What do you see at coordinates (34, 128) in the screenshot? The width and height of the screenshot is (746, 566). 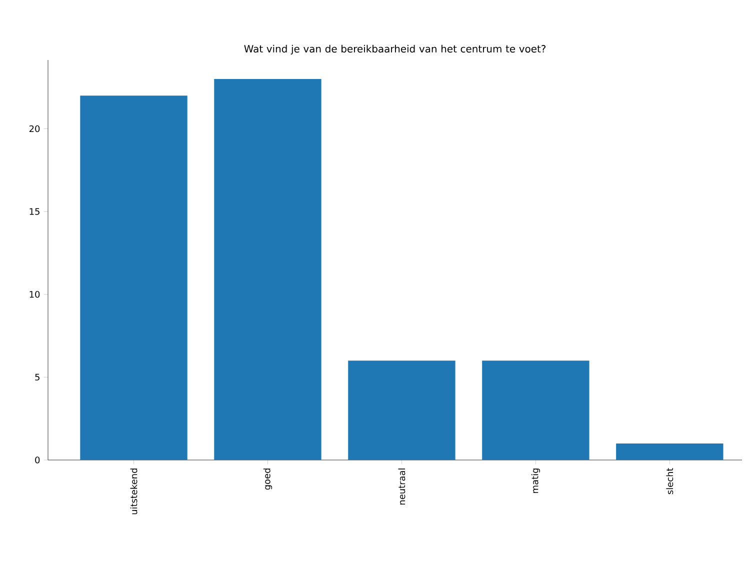 I see `y-tick-label: 20` at bounding box center [34, 128].